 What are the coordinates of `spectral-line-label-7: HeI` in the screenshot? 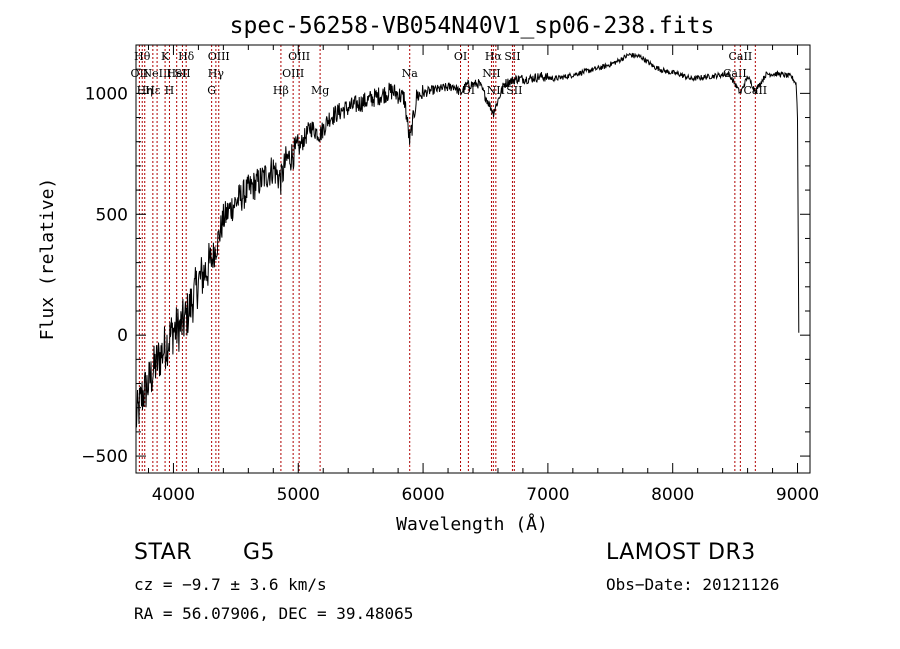 It's located at (176, 73).